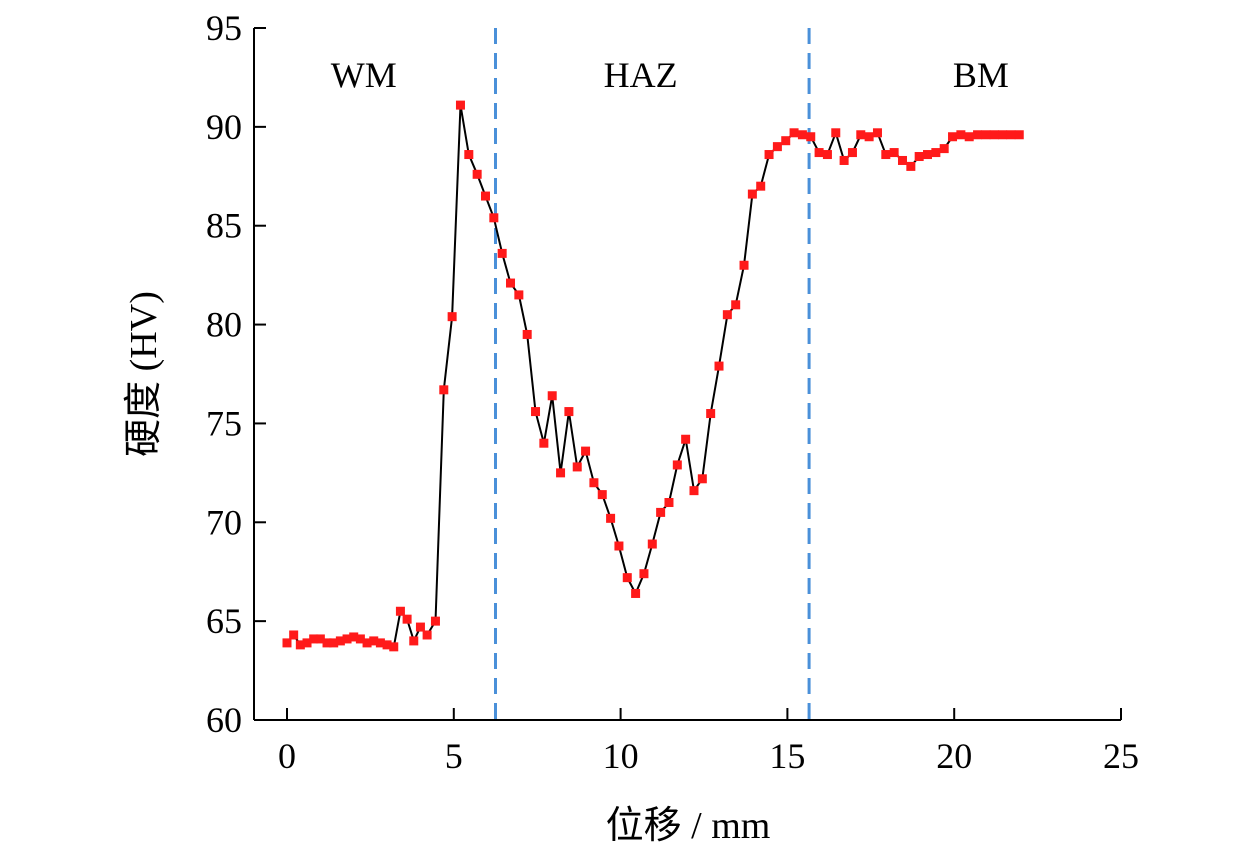 The image size is (1260, 857). Describe the element at coordinates (224, 621) in the screenshot. I see `y-tick-label: 65` at that location.